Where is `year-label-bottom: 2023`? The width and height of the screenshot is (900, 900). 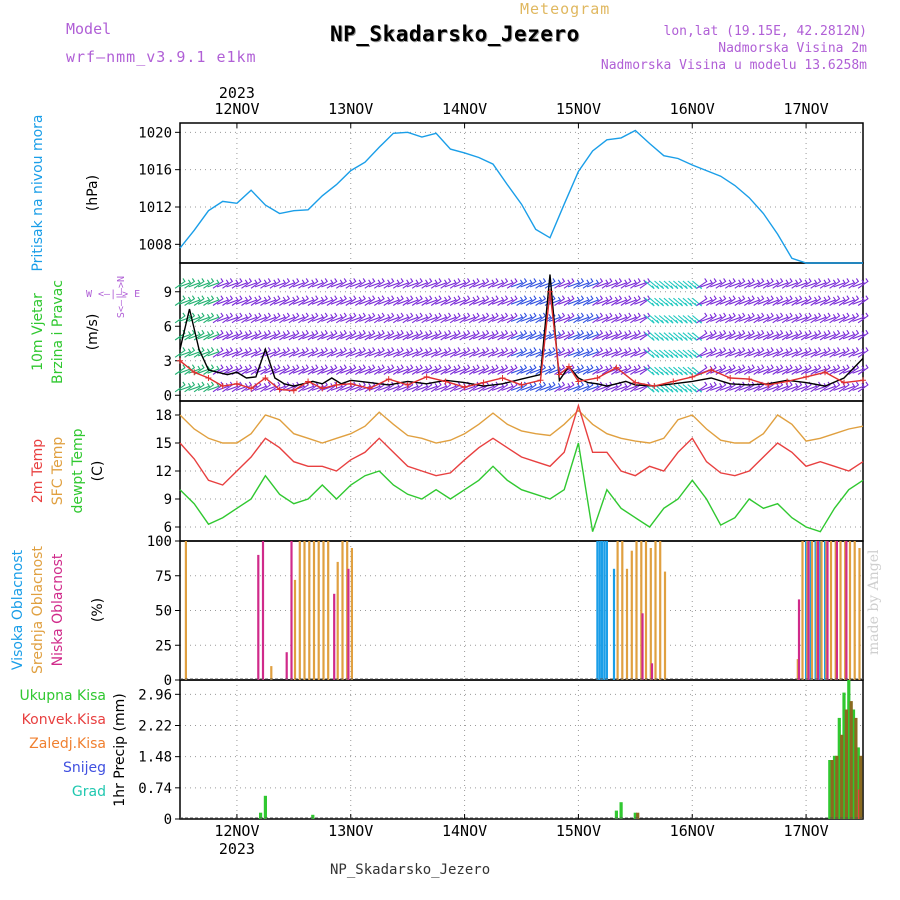 year-label-bottom: 2023 is located at coordinates (237, 849).